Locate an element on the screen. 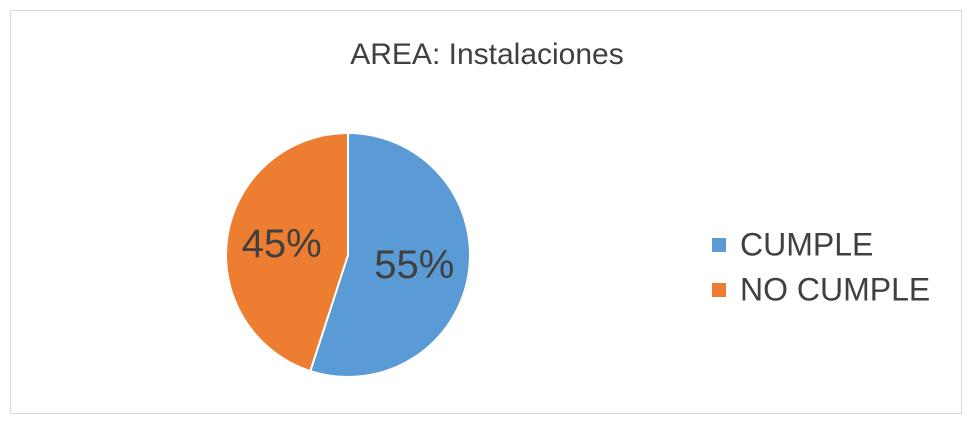 The image size is (972, 424). chart-title: AREA: Instalaciones is located at coordinates (486, 54).